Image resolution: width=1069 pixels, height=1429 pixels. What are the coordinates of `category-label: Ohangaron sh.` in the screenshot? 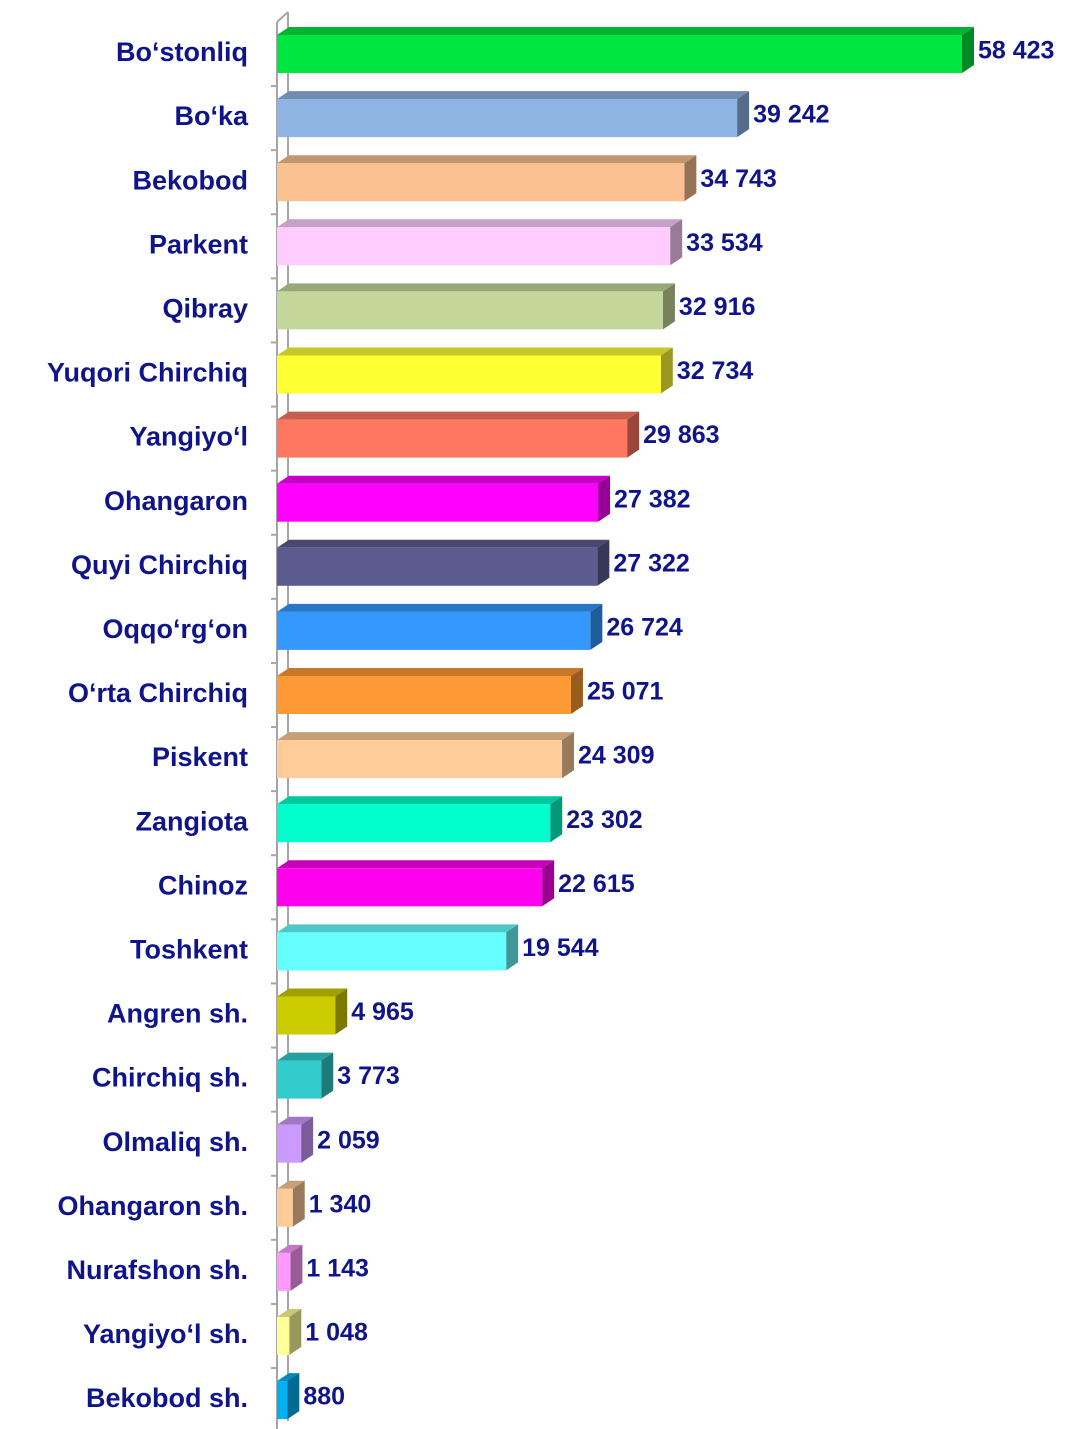 It's located at (152, 1206).